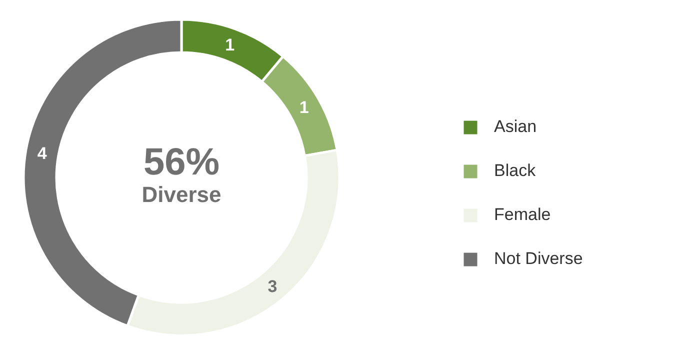  Describe the element at coordinates (273, 286) in the screenshot. I see `data-label: 3` at that location.